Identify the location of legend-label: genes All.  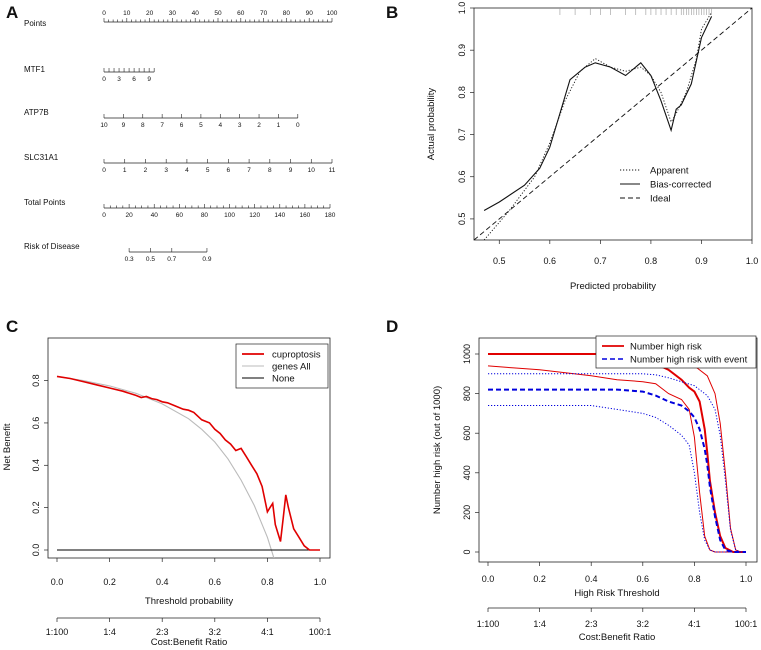
(291, 367).